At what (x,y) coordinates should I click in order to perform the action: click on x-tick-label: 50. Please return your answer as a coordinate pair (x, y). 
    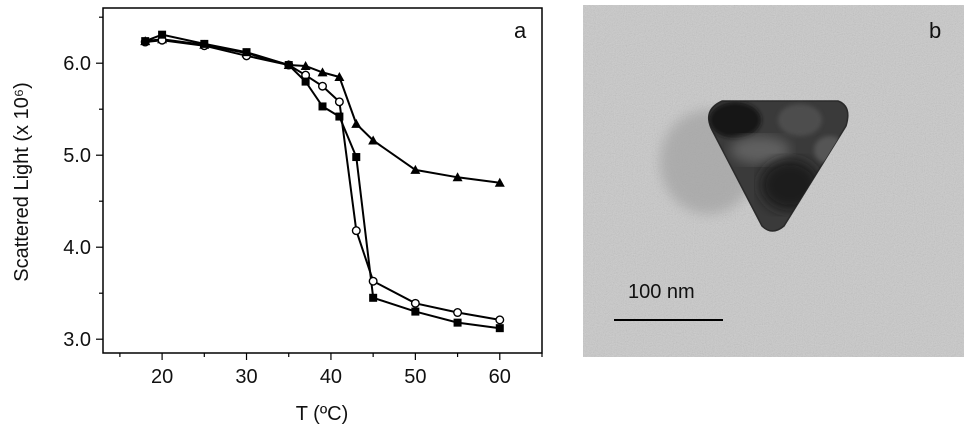
    Looking at the image, I should click on (415, 377).